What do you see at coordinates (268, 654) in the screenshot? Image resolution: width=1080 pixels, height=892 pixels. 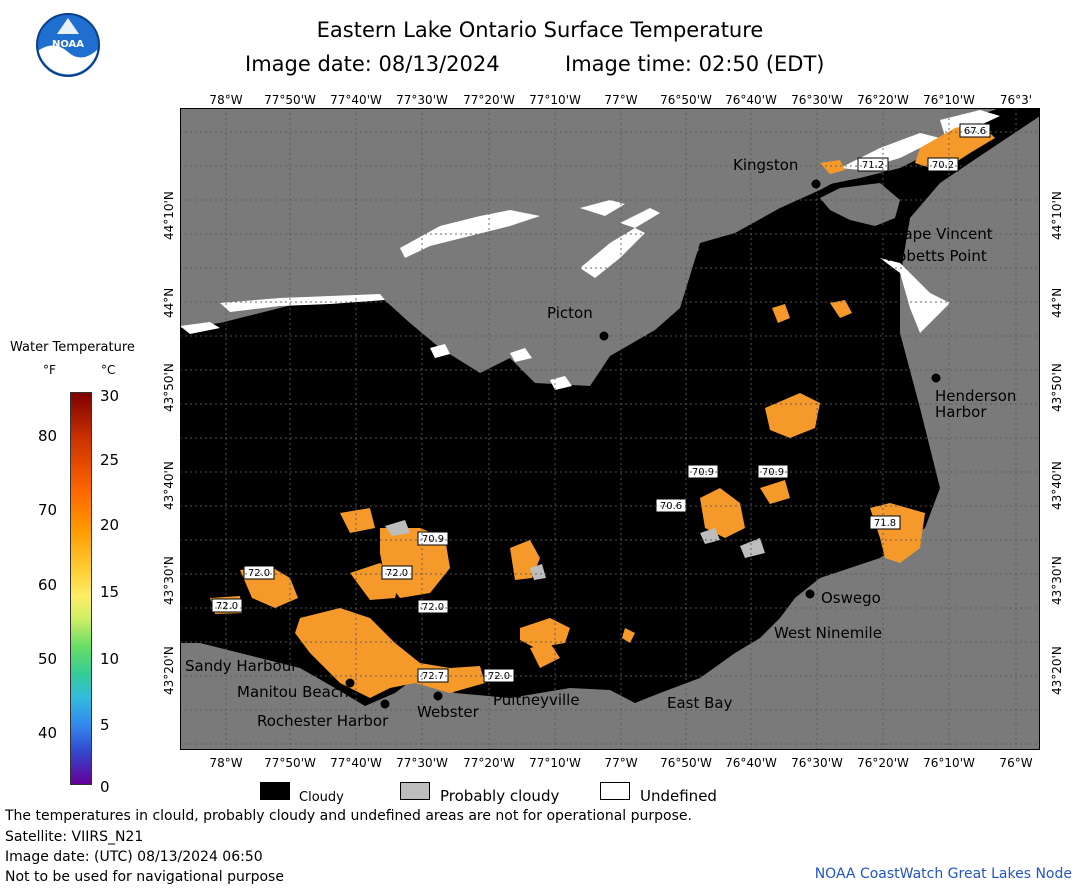 I see `sandy-harbour-marker` at bounding box center [268, 654].